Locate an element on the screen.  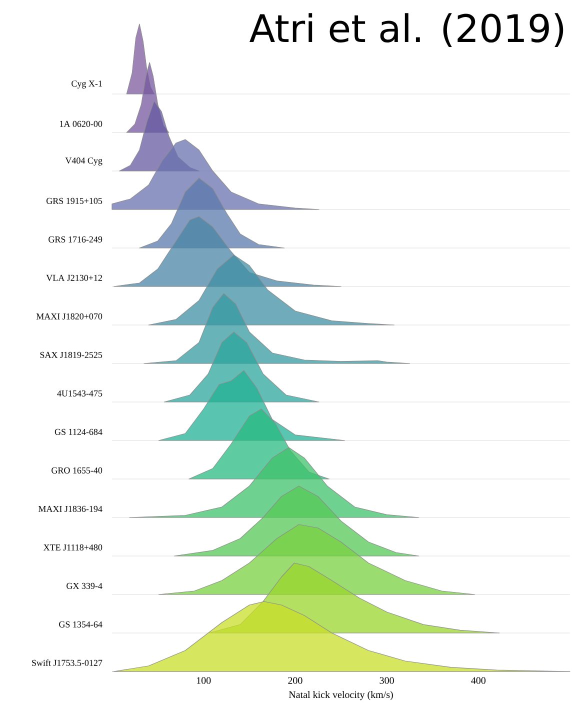
x-tick-label: 100 is located at coordinates (203, 680).